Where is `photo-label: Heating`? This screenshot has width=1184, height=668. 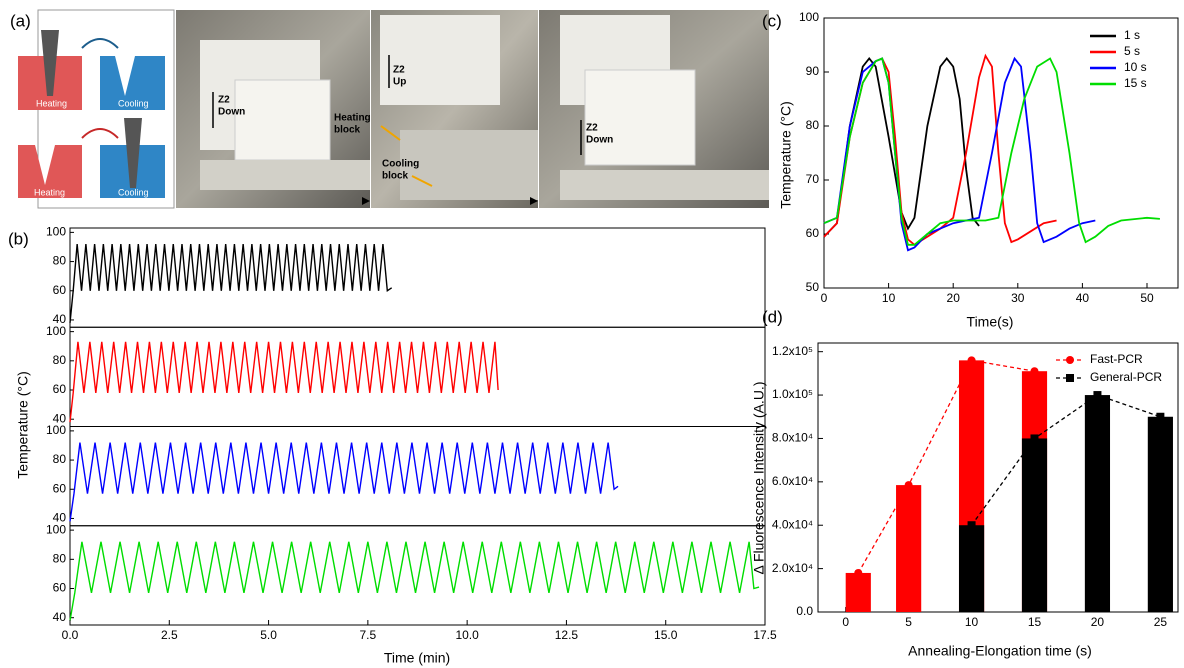 photo-label: Heating is located at coordinates (352, 118).